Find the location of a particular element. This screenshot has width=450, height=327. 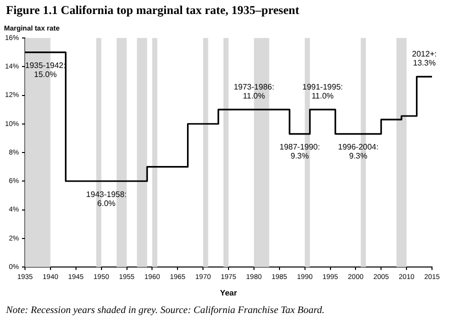

chart-title: Figure 1.1 California top marginal tax rate, 1935–present is located at coordinates (153, 10).